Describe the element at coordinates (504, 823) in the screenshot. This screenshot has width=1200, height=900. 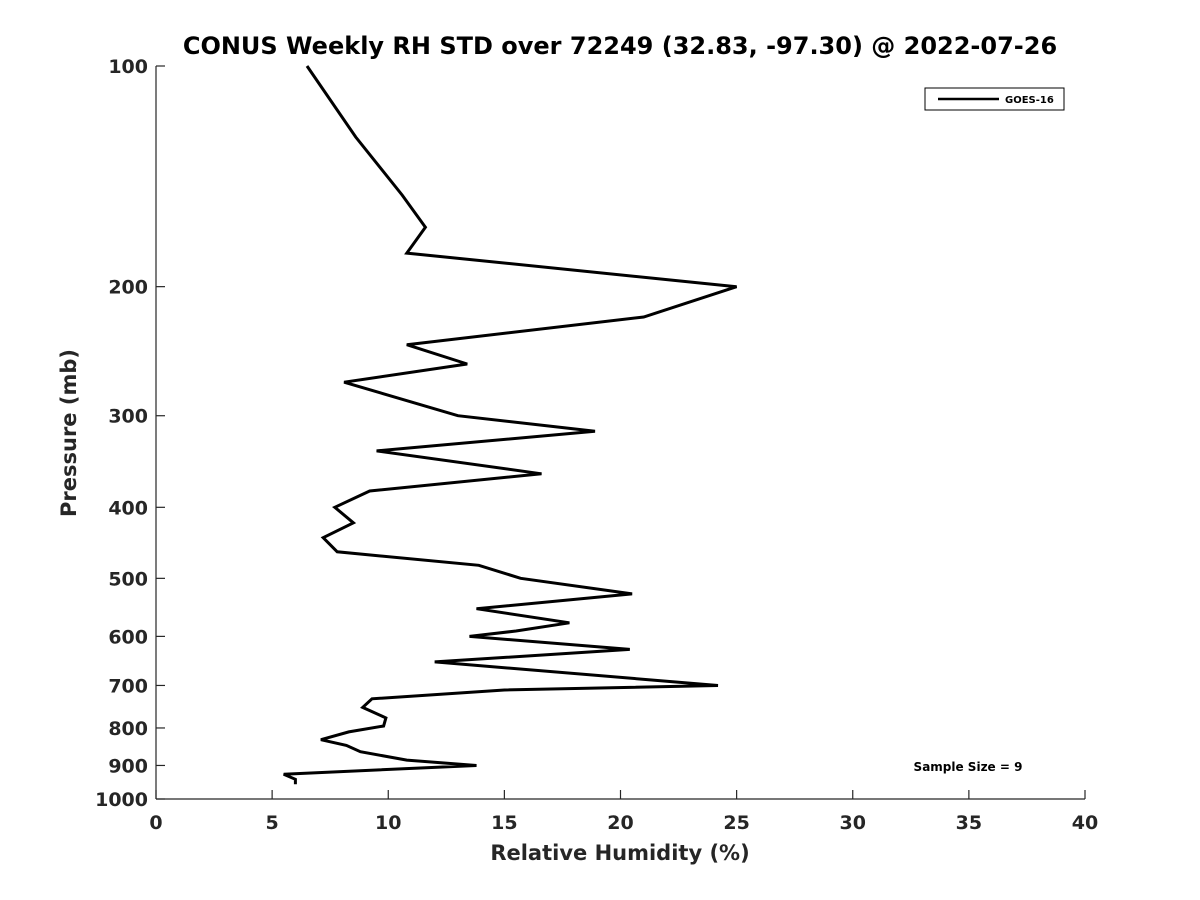
I see `x-tick-label: 15` at that location.